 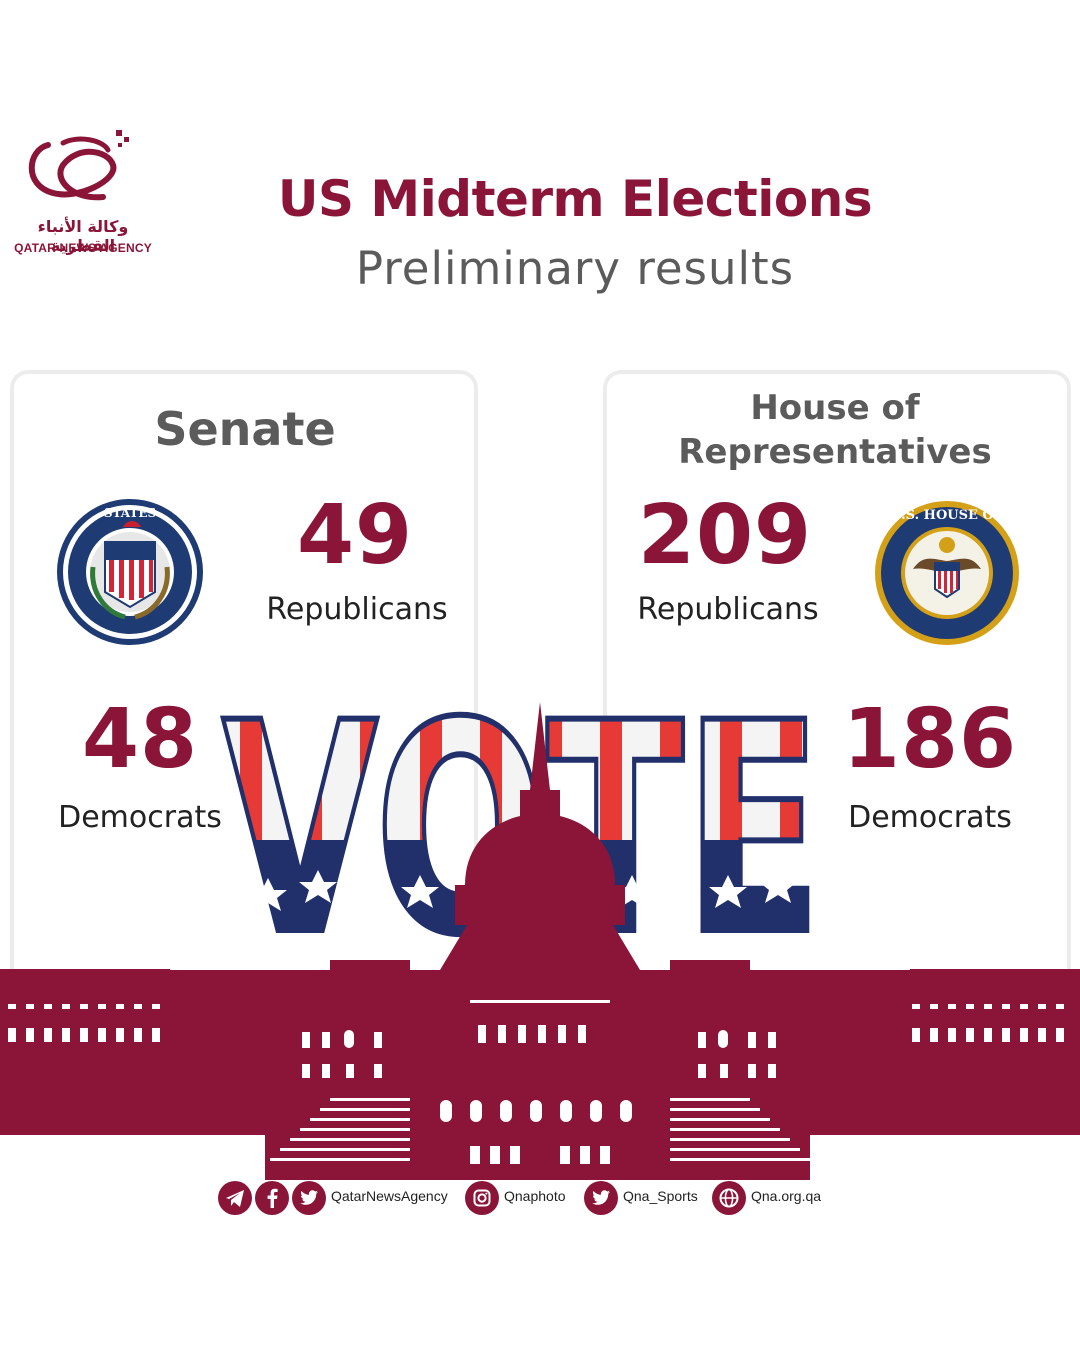 What do you see at coordinates (389, 1196) in the screenshot?
I see `social-handle-qatarnewsagency: QatarNewsAgency` at bounding box center [389, 1196].